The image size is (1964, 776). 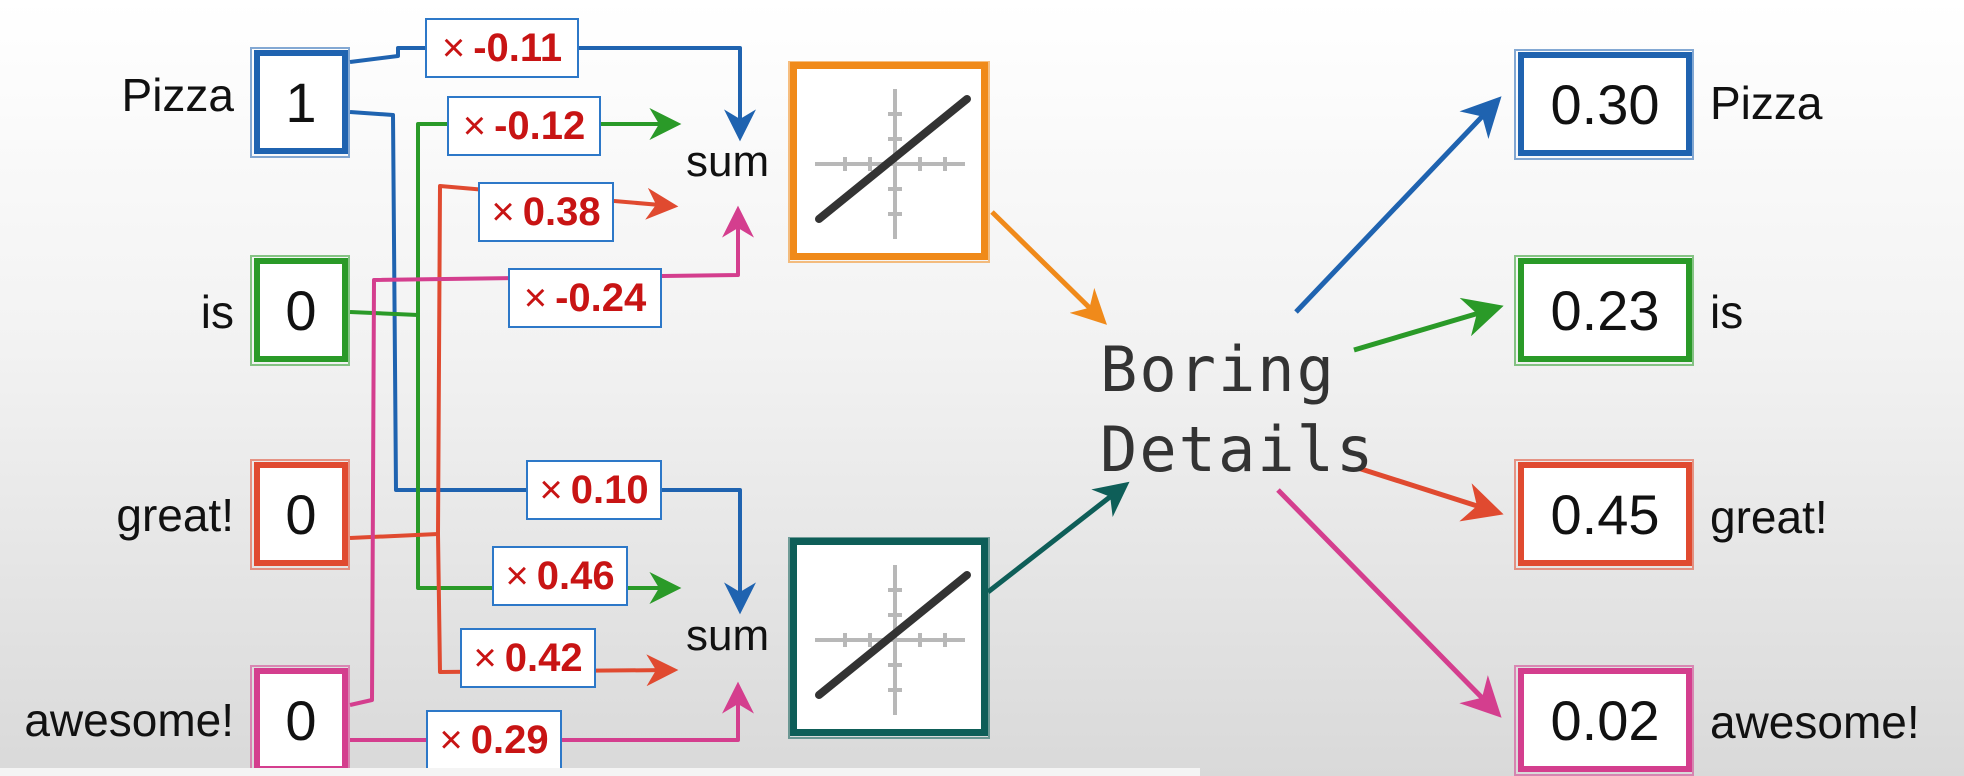 What do you see at coordinates (600, 772) in the screenshot?
I see `bottom-bar` at bounding box center [600, 772].